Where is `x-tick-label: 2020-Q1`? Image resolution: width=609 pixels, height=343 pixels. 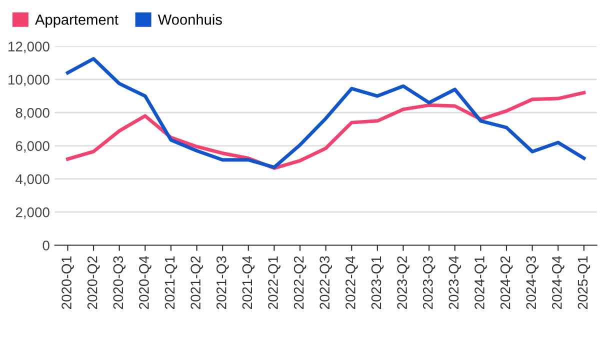 x-tick-label: 2020-Q1 is located at coordinates (68, 283).